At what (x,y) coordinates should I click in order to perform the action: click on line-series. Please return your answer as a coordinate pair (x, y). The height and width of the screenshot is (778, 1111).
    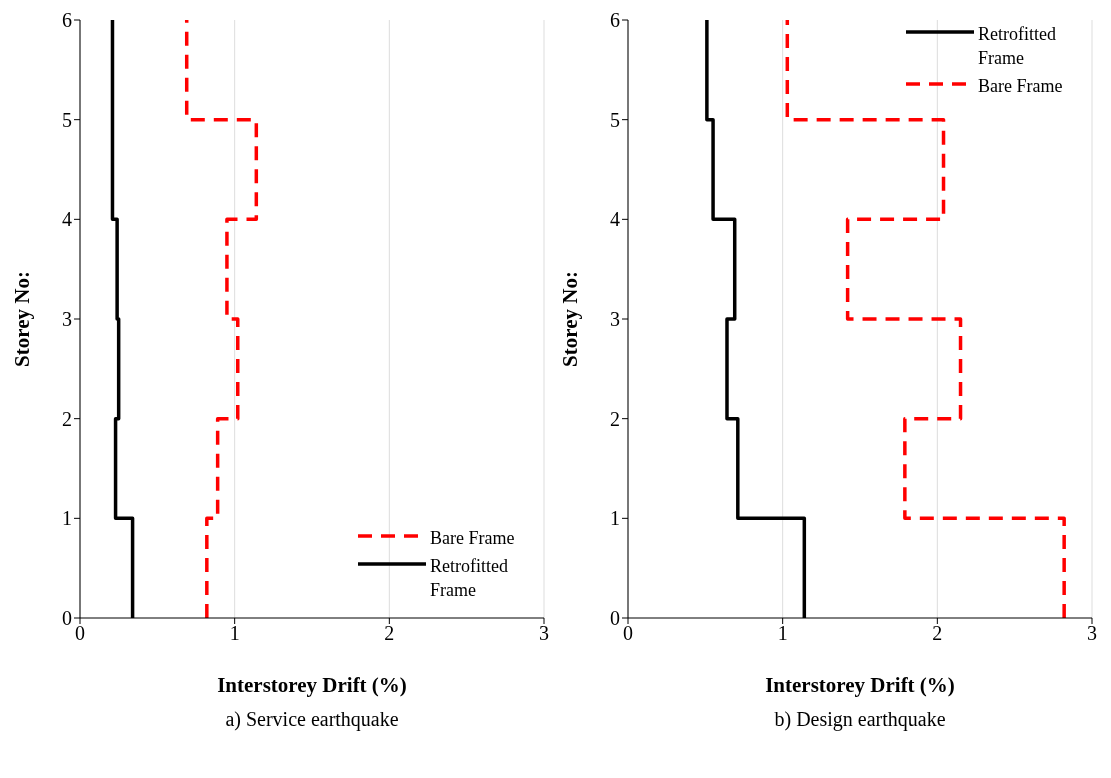
    Looking at the image, I should click on (221, 319).